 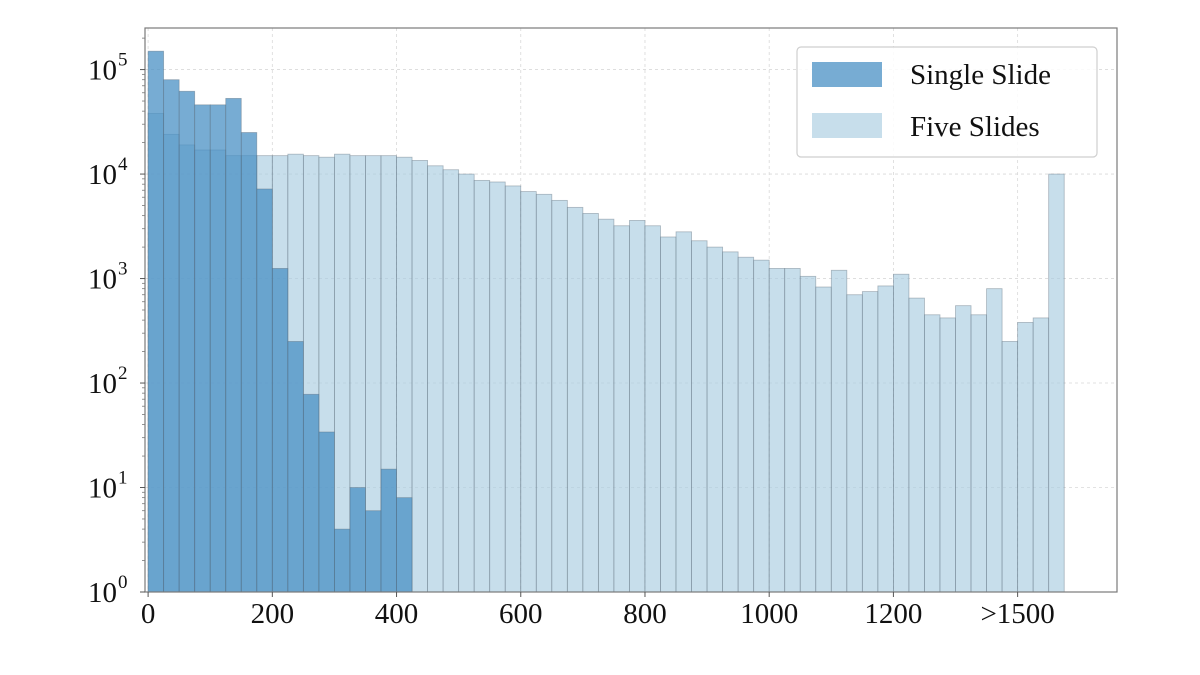 I want to click on x-tick-label: 0, so click(x=148, y=614).